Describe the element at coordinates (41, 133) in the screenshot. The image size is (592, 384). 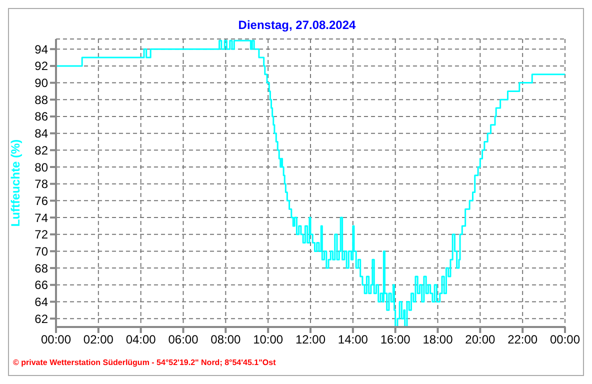
I see `y-tick-label: 84` at that location.